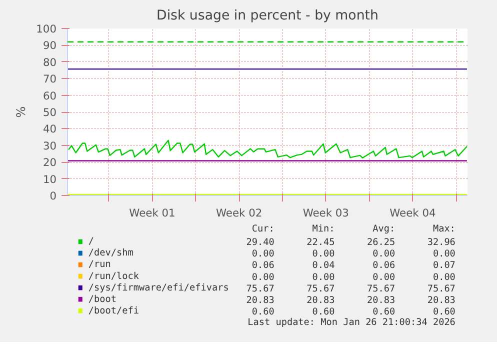 This screenshot has height=347, width=497. I want to click on y-tick-label: 100, so click(46, 29).